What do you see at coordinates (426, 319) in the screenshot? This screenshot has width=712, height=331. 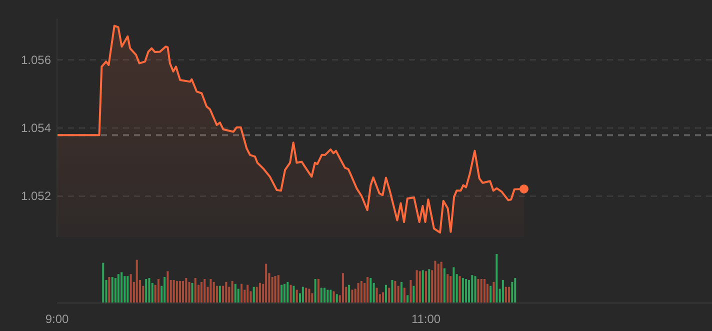 I see `x-tick-label: 11:00` at bounding box center [426, 319].